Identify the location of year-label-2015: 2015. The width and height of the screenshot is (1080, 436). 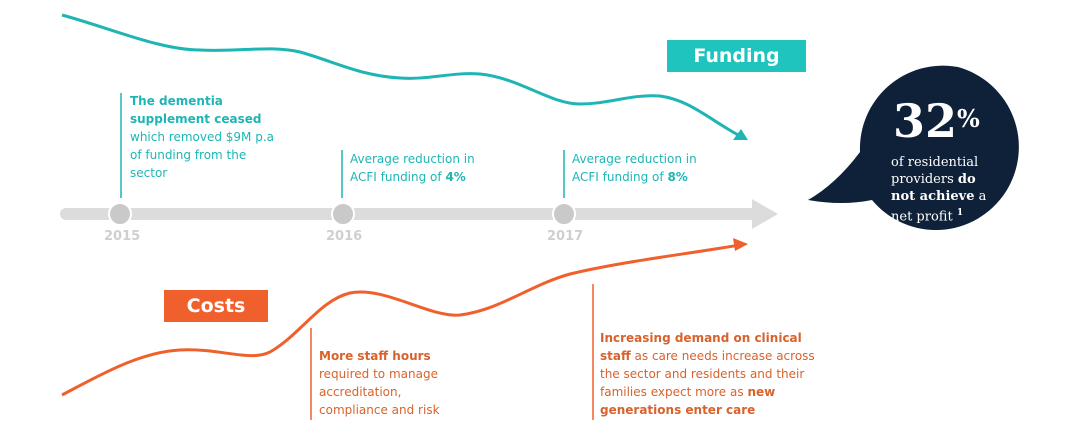
(122, 236).